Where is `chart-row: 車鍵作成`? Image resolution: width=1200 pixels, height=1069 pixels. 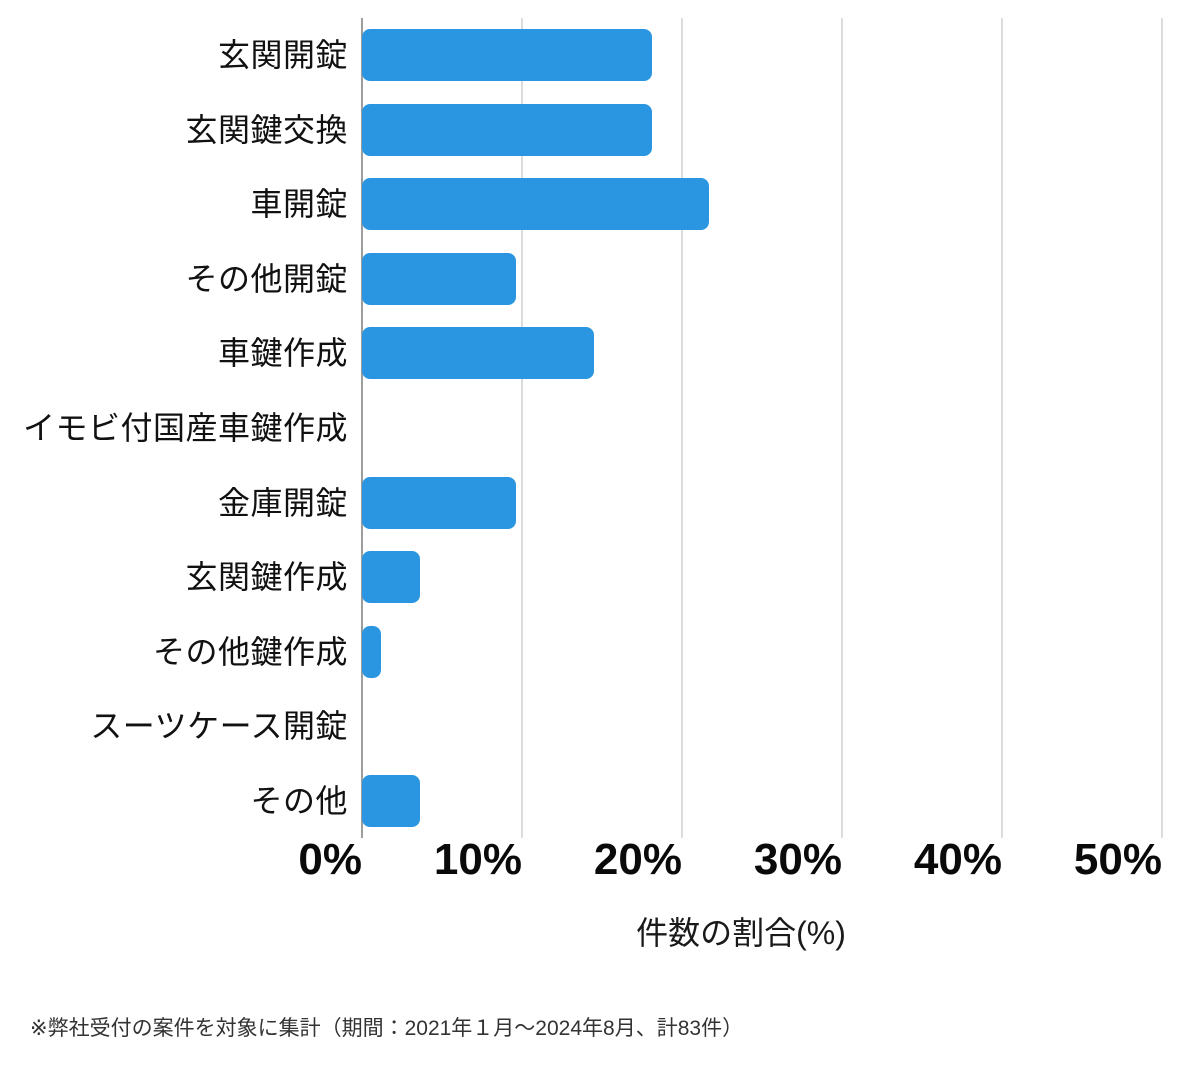
chart-row: 車鍵作成 is located at coordinates (581, 353).